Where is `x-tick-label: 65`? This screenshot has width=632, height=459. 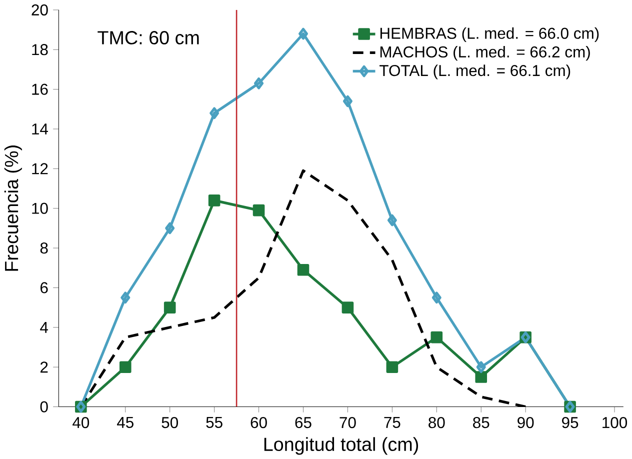 x-tick-label: 65 is located at coordinates (303, 422).